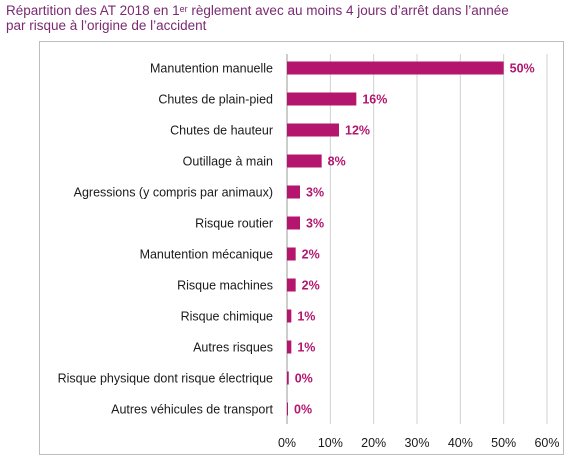 The image size is (580, 465). I want to click on x-tick-label: 30%, so click(416, 443).